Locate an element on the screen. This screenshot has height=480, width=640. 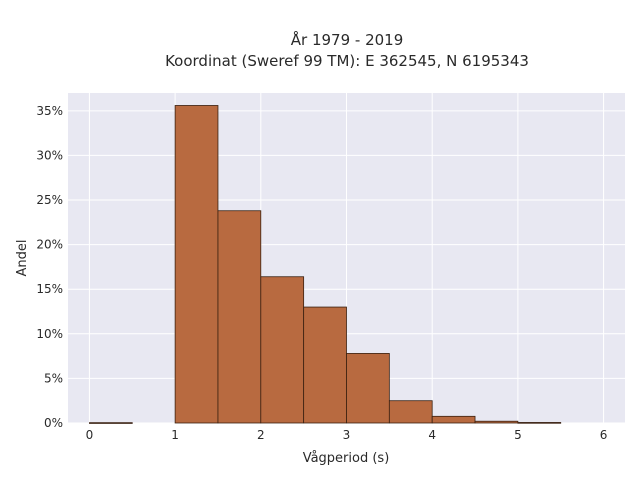
x-tick-labels: 0 1 2 3 4 5 6 is located at coordinates (347, 435).